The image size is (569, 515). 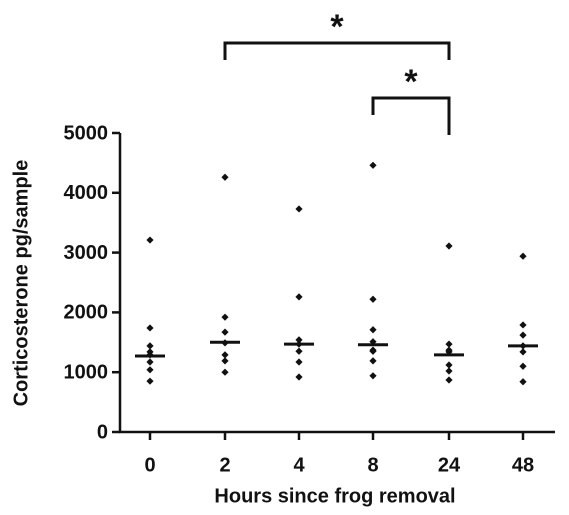 What do you see at coordinates (149, 465) in the screenshot?
I see `x-tick-label: 0` at bounding box center [149, 465].